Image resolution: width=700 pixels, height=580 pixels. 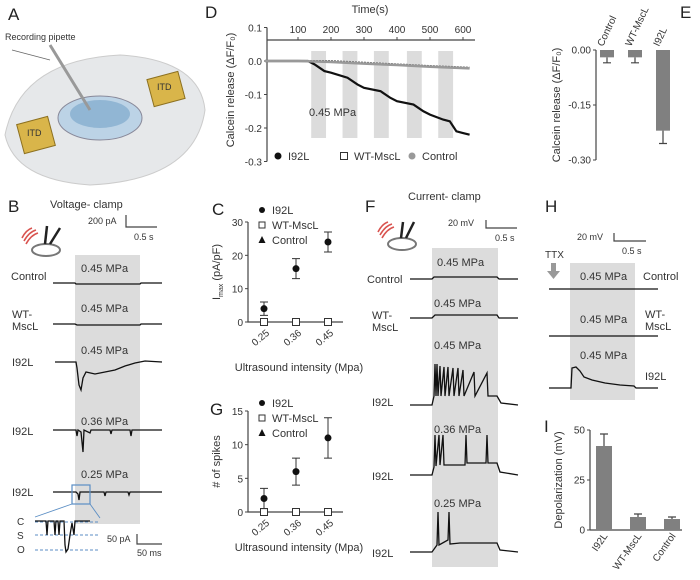 I want to click on y-tick-label: 0.0, so click(x=255, y=62).